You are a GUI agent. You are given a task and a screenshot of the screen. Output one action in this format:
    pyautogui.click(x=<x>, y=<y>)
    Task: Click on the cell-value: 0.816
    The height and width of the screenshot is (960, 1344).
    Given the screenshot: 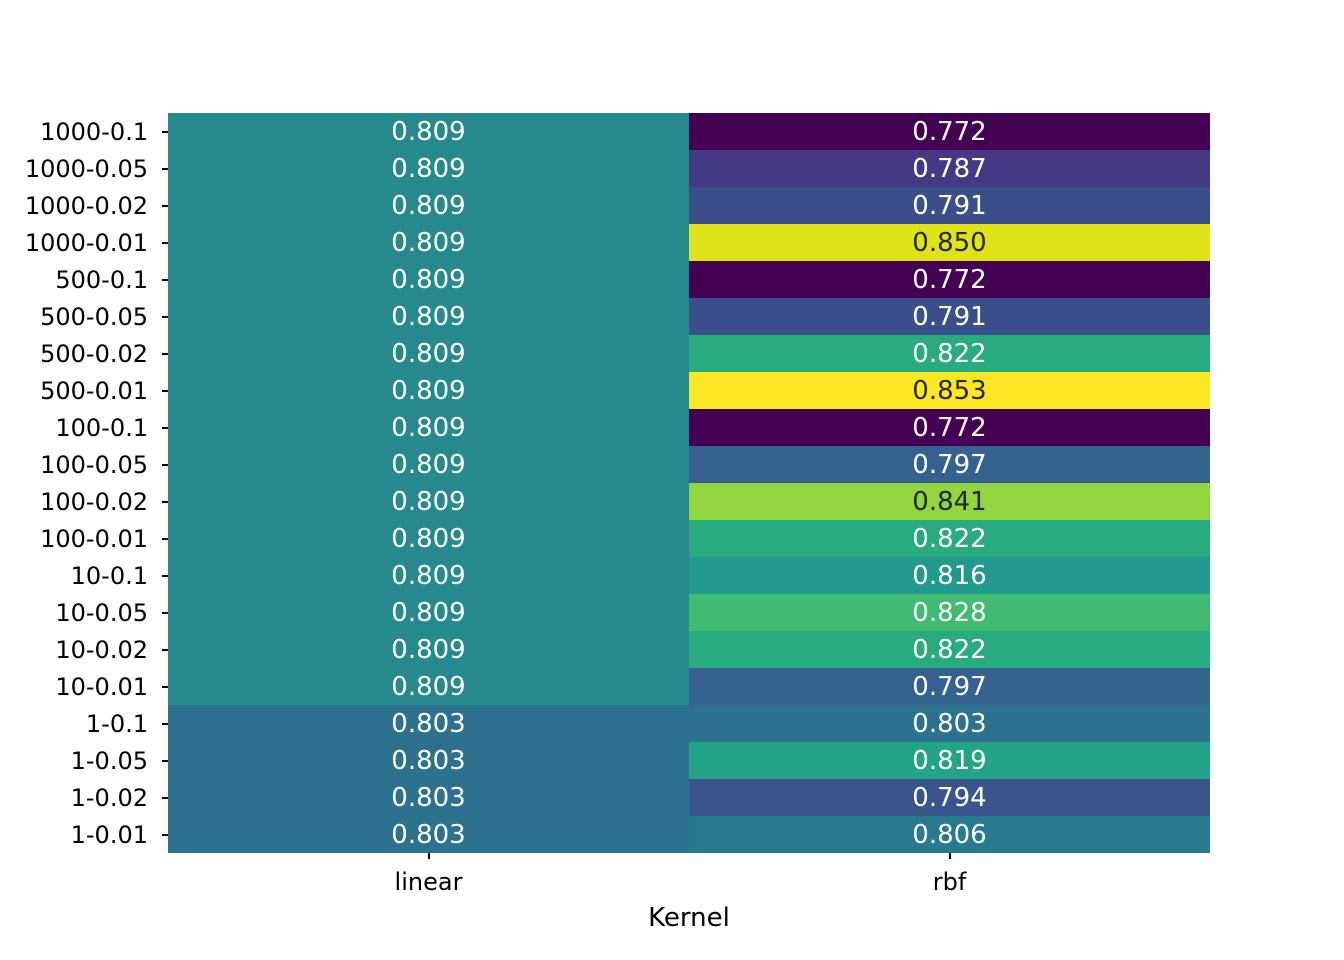 What is the action you would take?
    pyautogui.click(x=949, y=575)
    